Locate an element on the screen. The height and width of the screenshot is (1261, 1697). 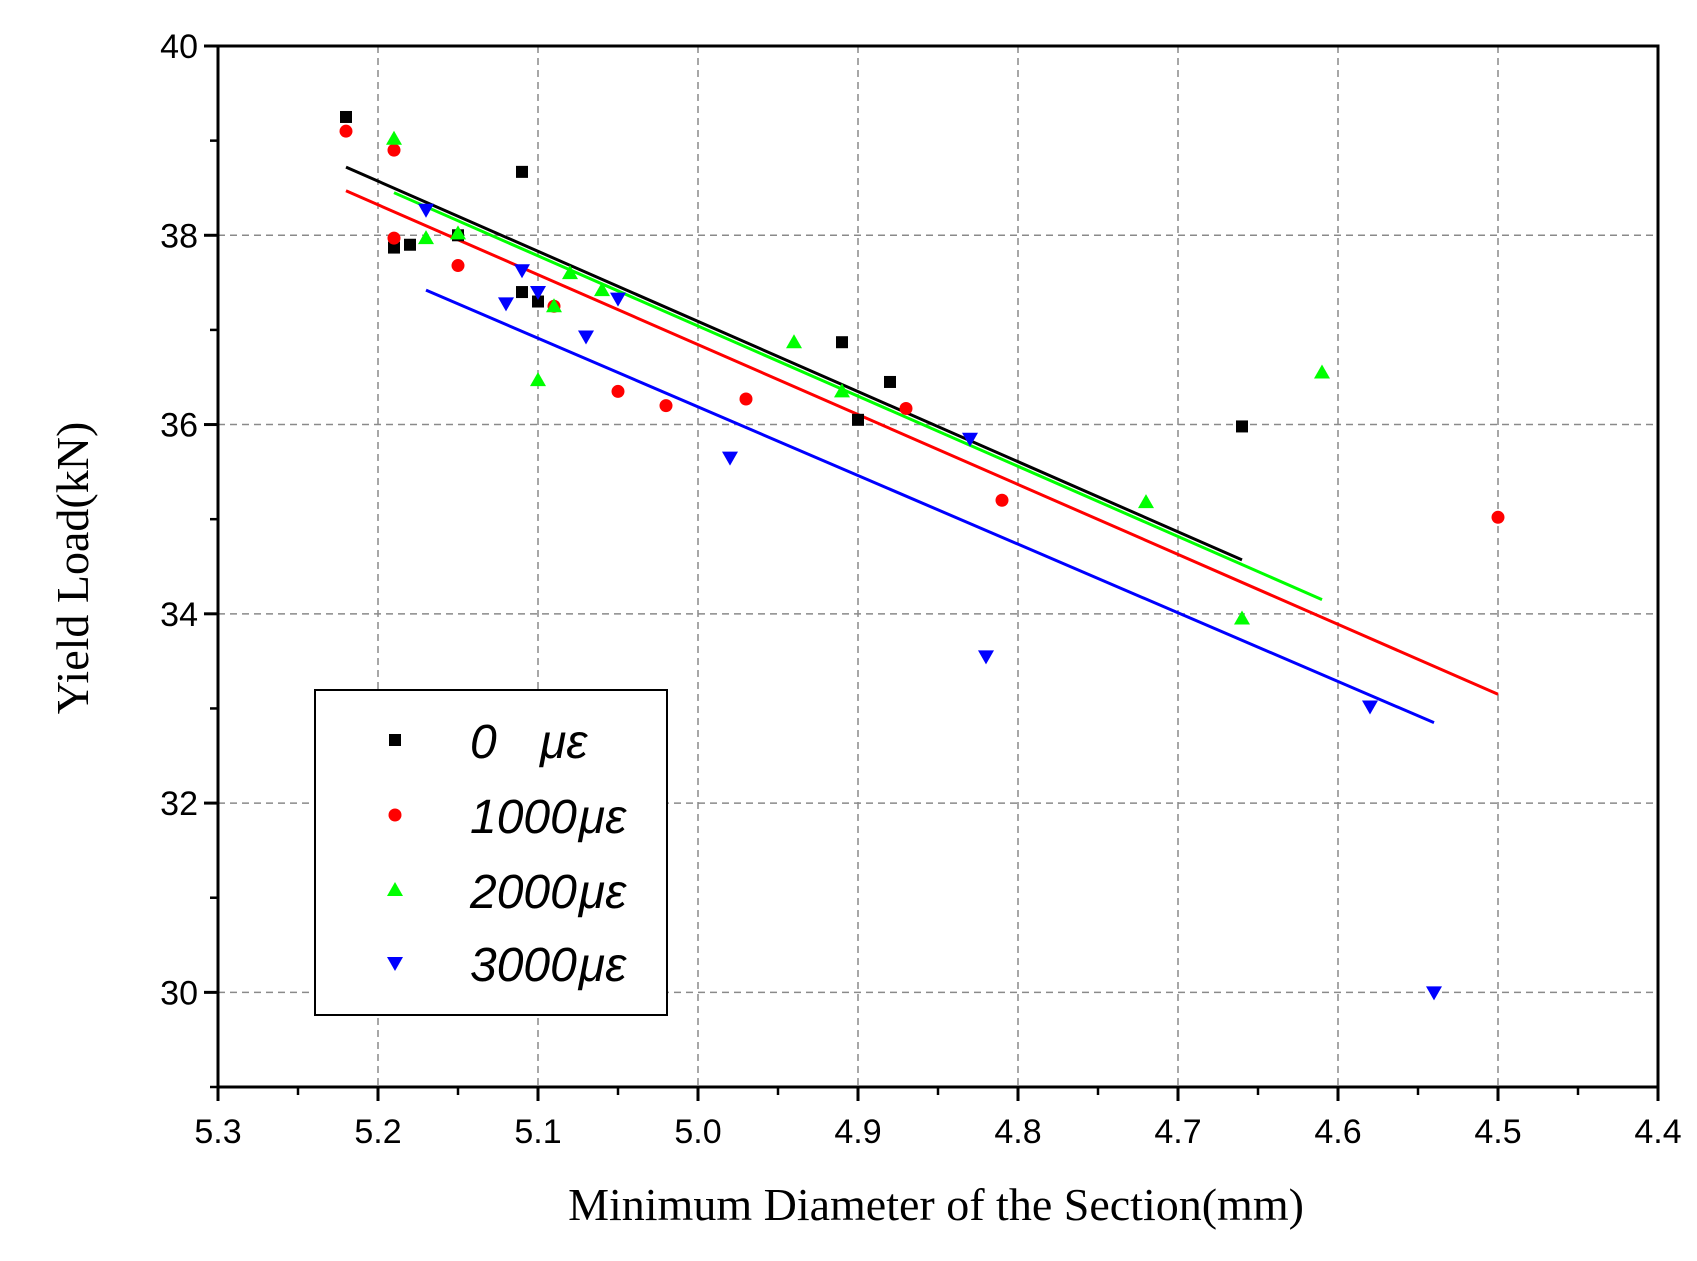
x-tick-label: 4.9 is located at coordinates (857, 1132).